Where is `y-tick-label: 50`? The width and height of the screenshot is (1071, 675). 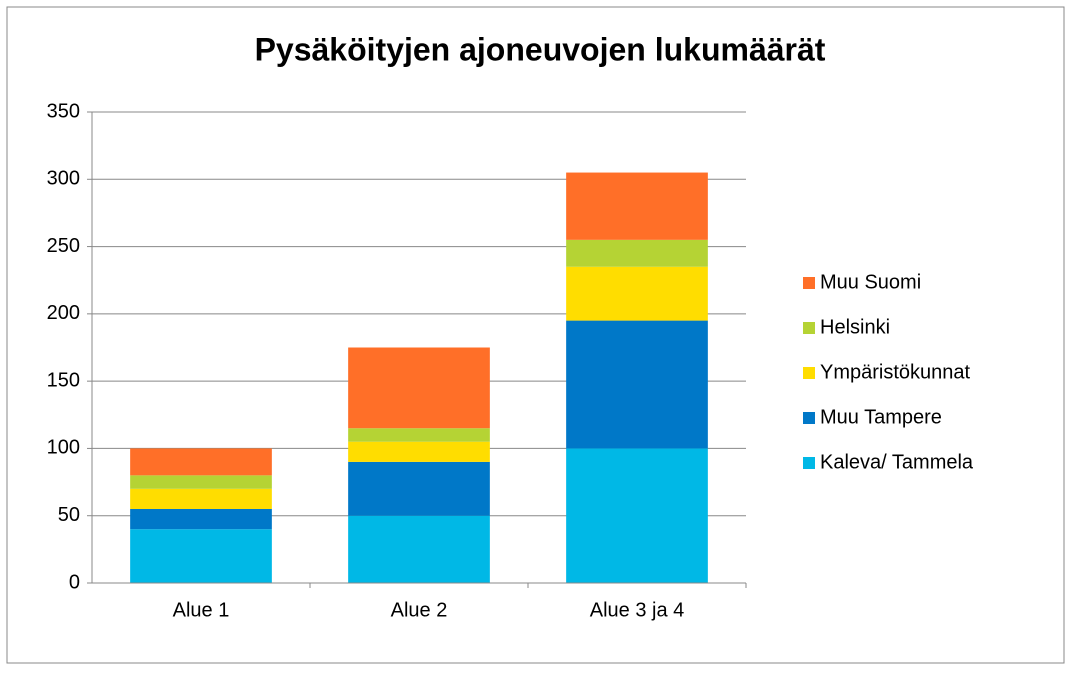 y-tick-label: 50 is located at coordinates (69, 515).